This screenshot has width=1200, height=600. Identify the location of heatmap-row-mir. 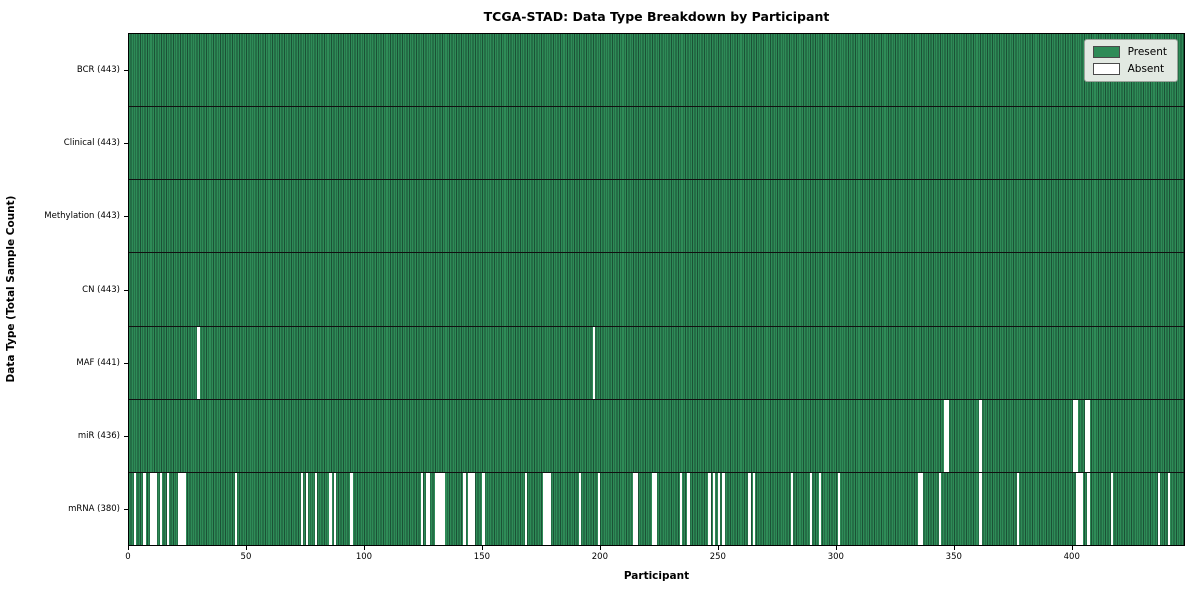
(656, 436).